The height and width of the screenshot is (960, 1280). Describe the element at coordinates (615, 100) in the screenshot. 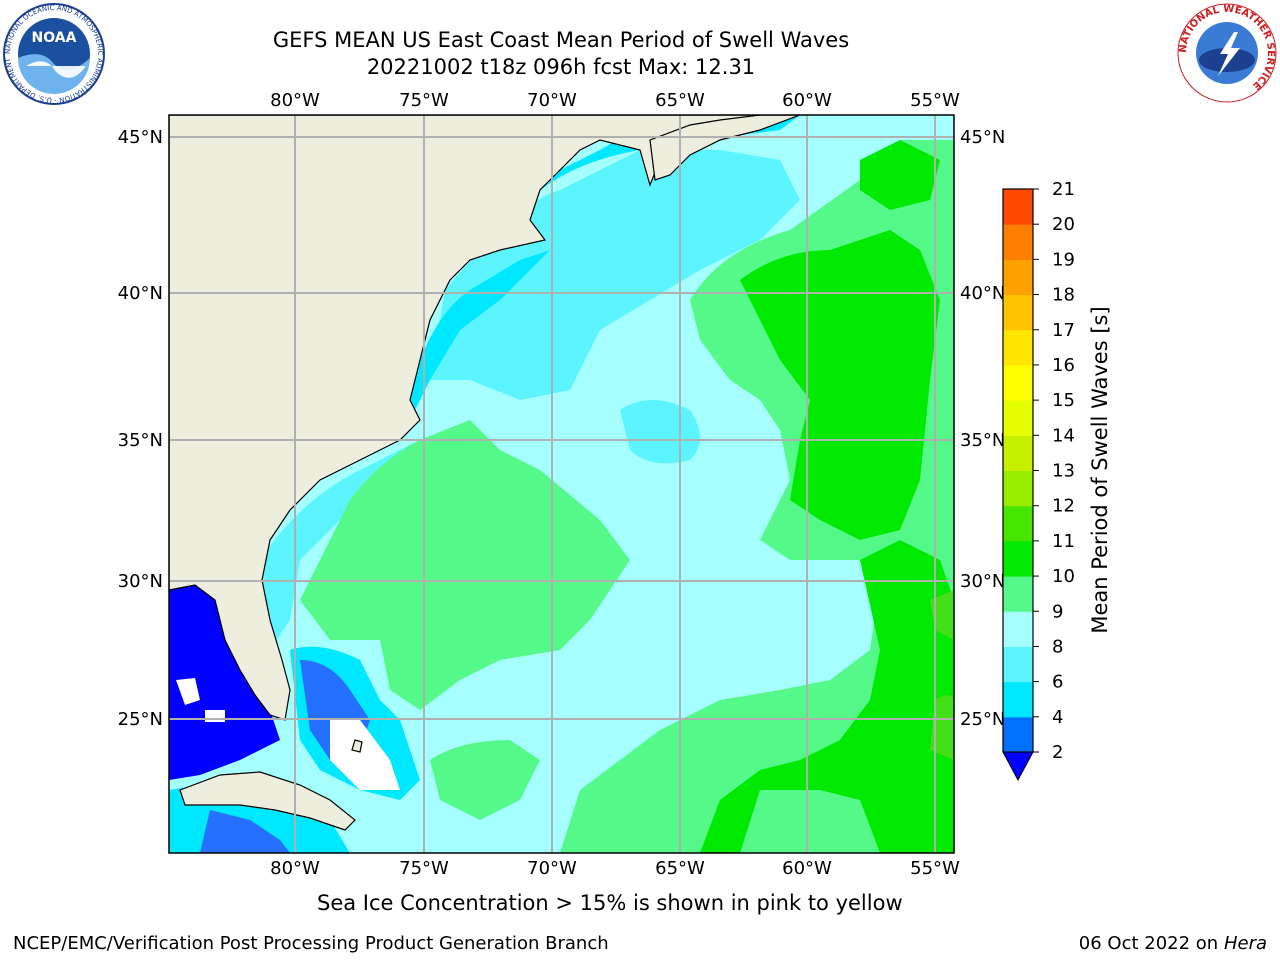

I see `lon-tick-labels-top: 80°W 75°W 70°W 65°W 60°W 55°W` at that location.